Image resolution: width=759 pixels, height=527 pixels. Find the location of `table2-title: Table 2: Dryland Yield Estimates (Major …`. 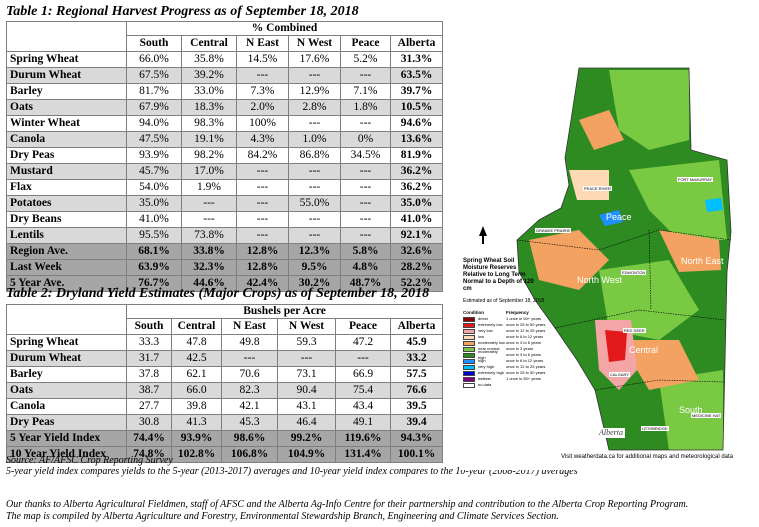

table2-title: Table 2: Dryland Yield Estimates (Major … is located at coordinates (218, 293).